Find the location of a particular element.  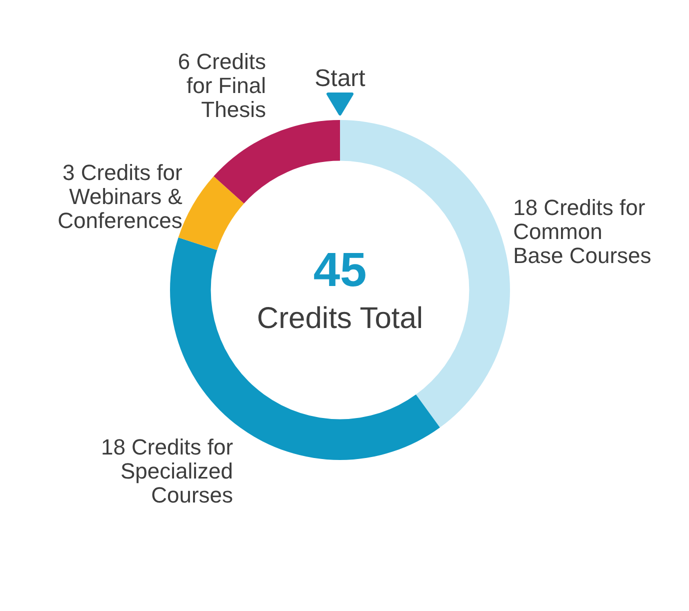

slice-label: 18 Credits for Common Base Courses is located at coordinates (582, 231).